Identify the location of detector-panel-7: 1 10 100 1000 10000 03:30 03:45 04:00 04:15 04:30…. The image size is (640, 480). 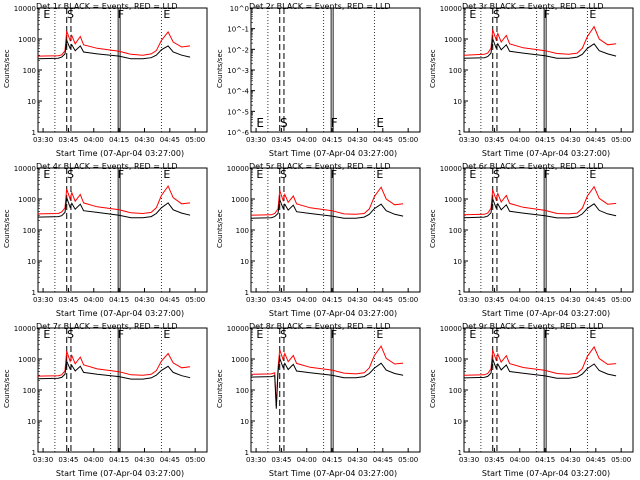
(106, 400).